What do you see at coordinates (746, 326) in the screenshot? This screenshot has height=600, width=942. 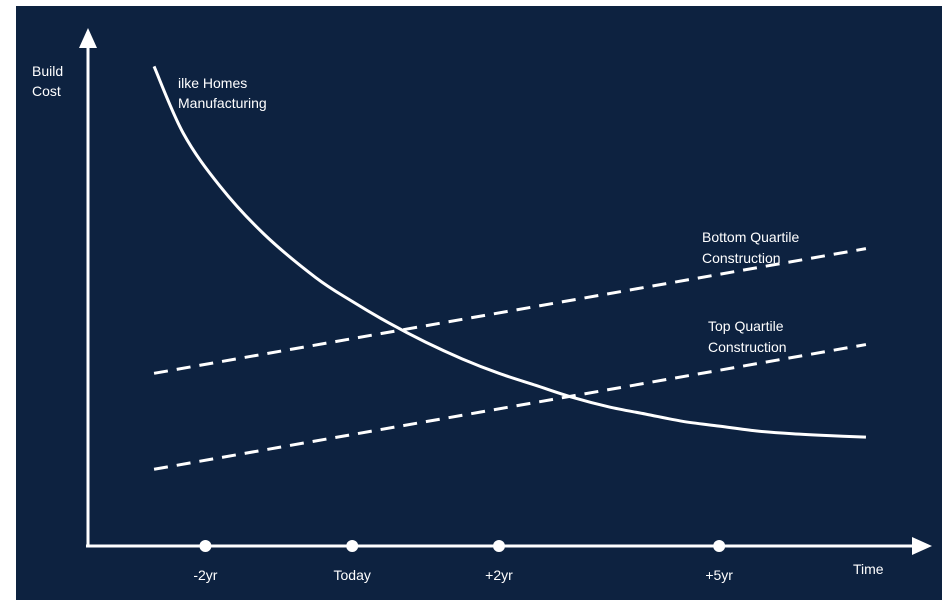 I see `series-label-top-quartile-line-1: Top Quartile` at bounding box center [746, 326].